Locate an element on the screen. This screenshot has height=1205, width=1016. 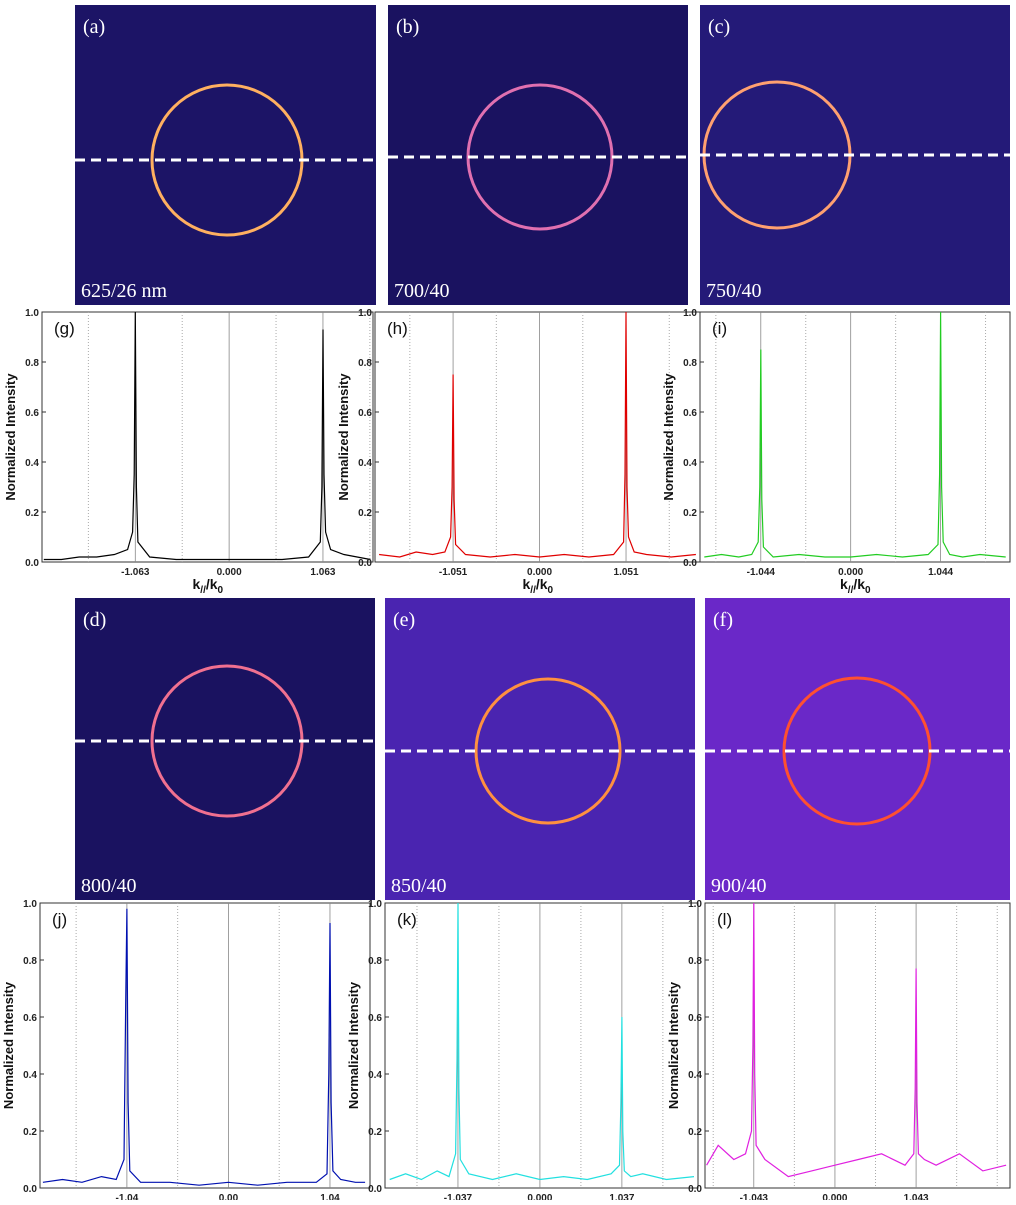
x-tick-label: 1.04 is located at coordinates (330, 1196).